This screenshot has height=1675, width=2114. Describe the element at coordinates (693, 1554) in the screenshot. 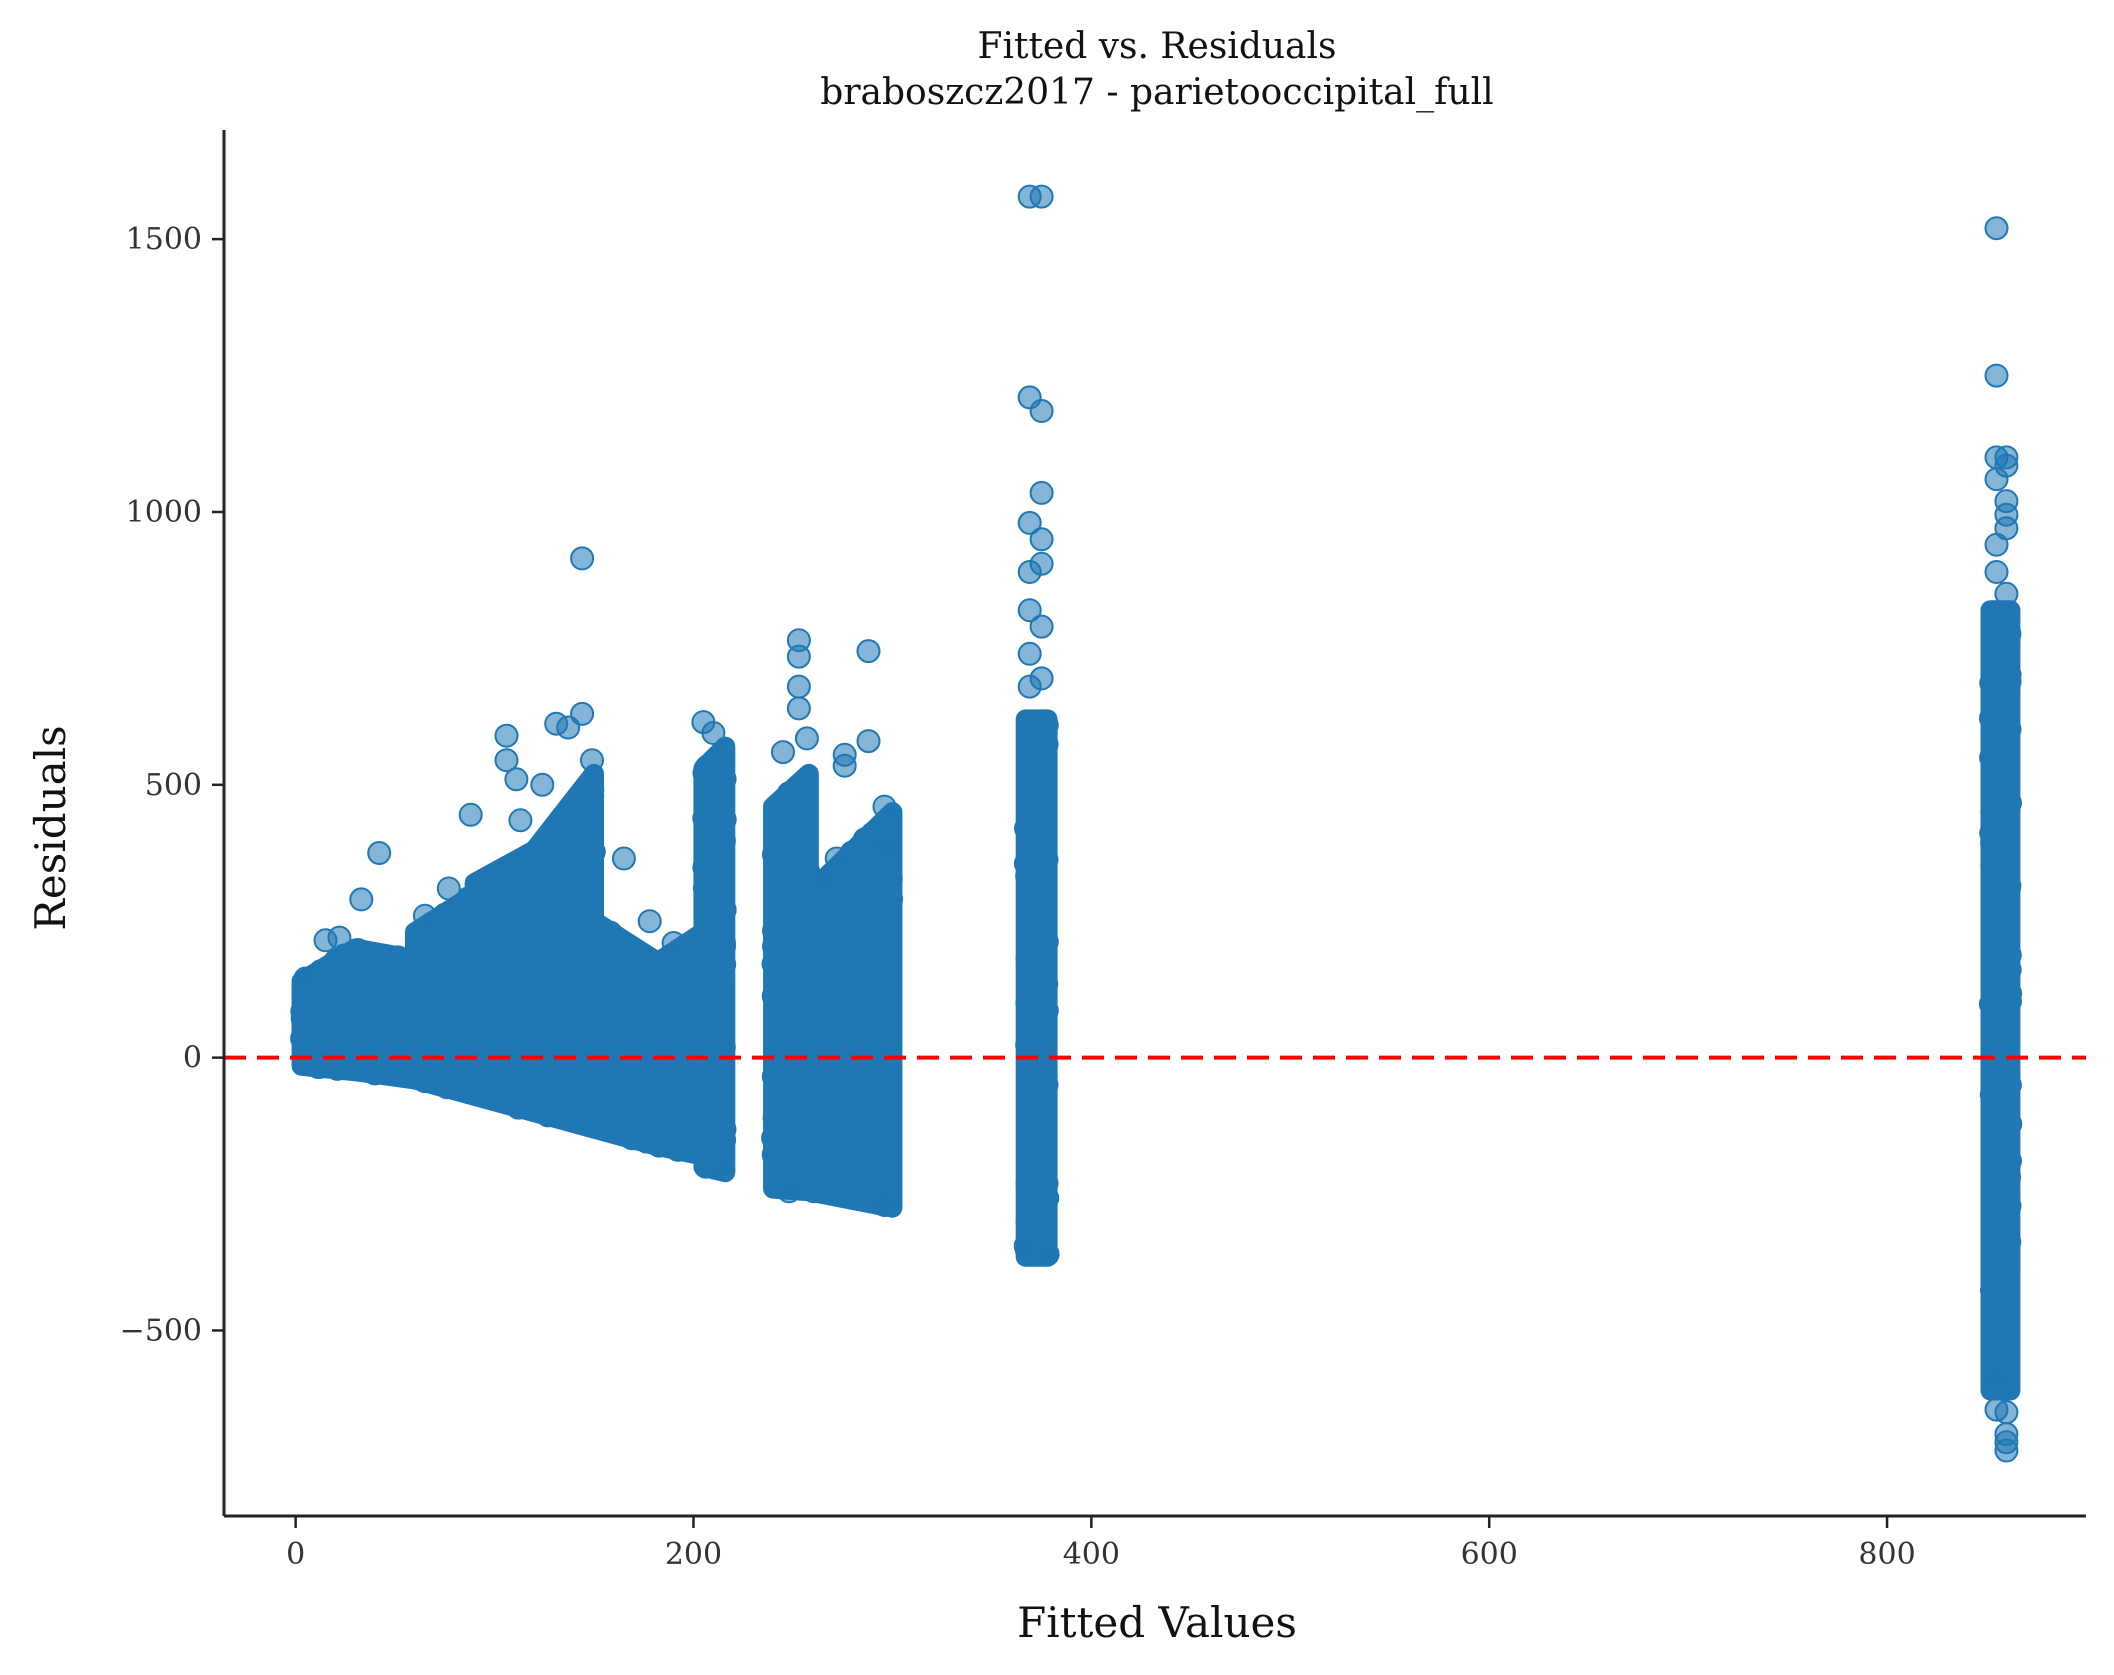

I see `x-tick-label: 200` at that location.